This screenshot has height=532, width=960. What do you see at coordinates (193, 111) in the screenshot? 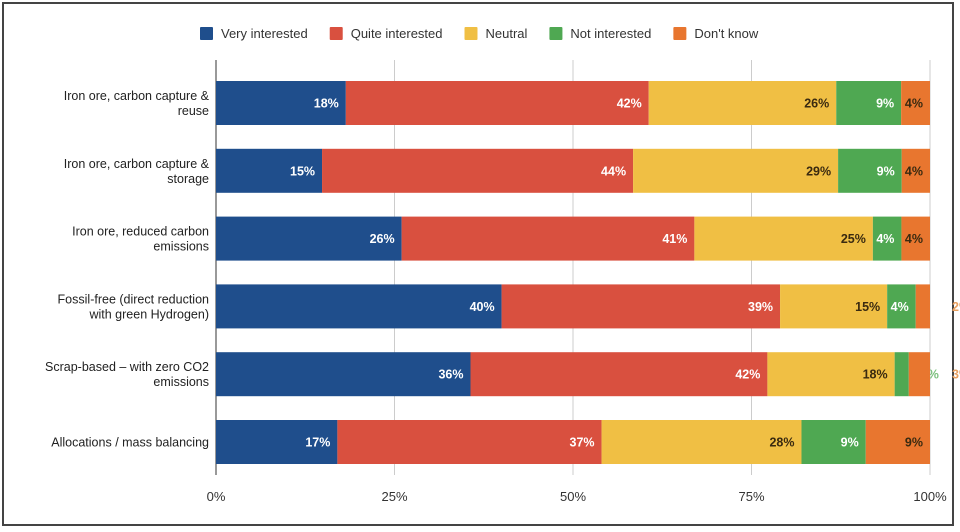
I see `category-label: reuse` at bounding box center [193, 111].